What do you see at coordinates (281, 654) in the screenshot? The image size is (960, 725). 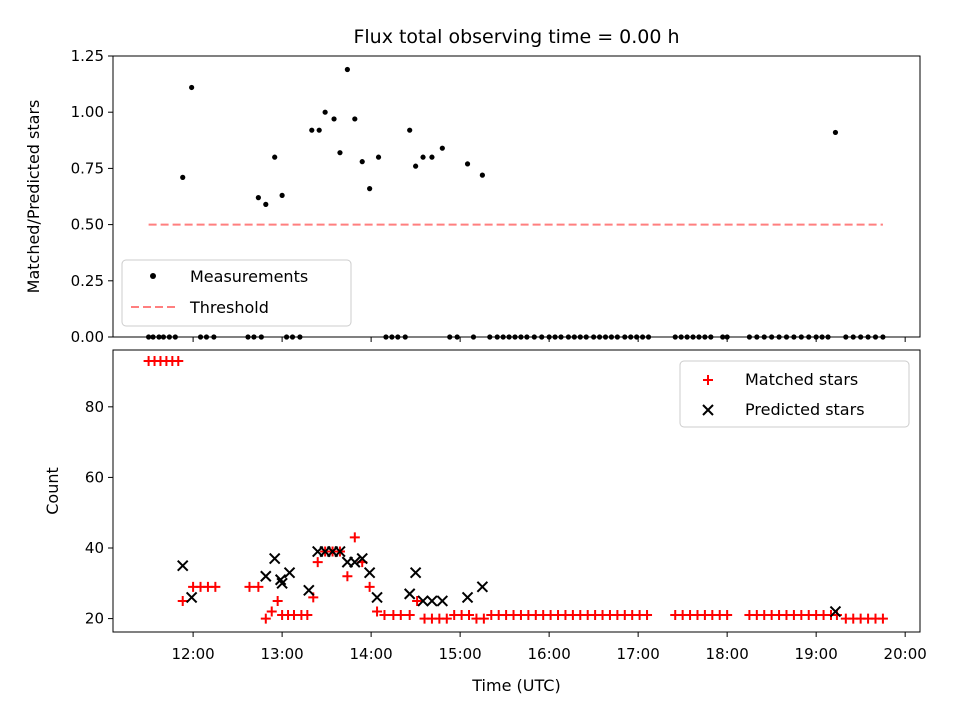 I see `count-x-tick-label: 13:00` at bounding box center [281, 654].